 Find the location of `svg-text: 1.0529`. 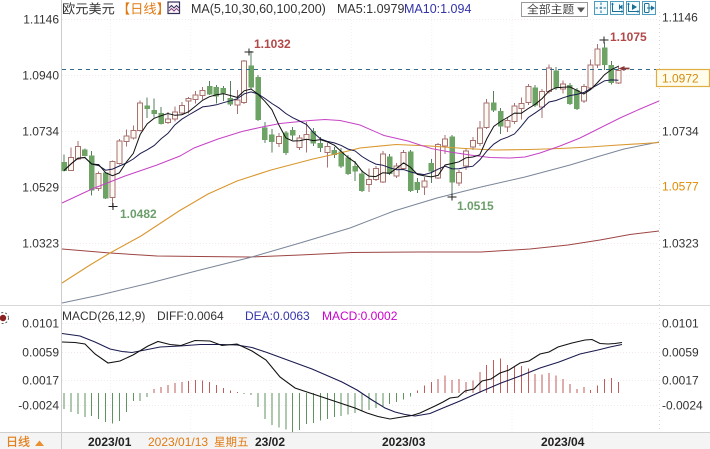

svg-text: 1.0529 is located at coordinates (40, 188).